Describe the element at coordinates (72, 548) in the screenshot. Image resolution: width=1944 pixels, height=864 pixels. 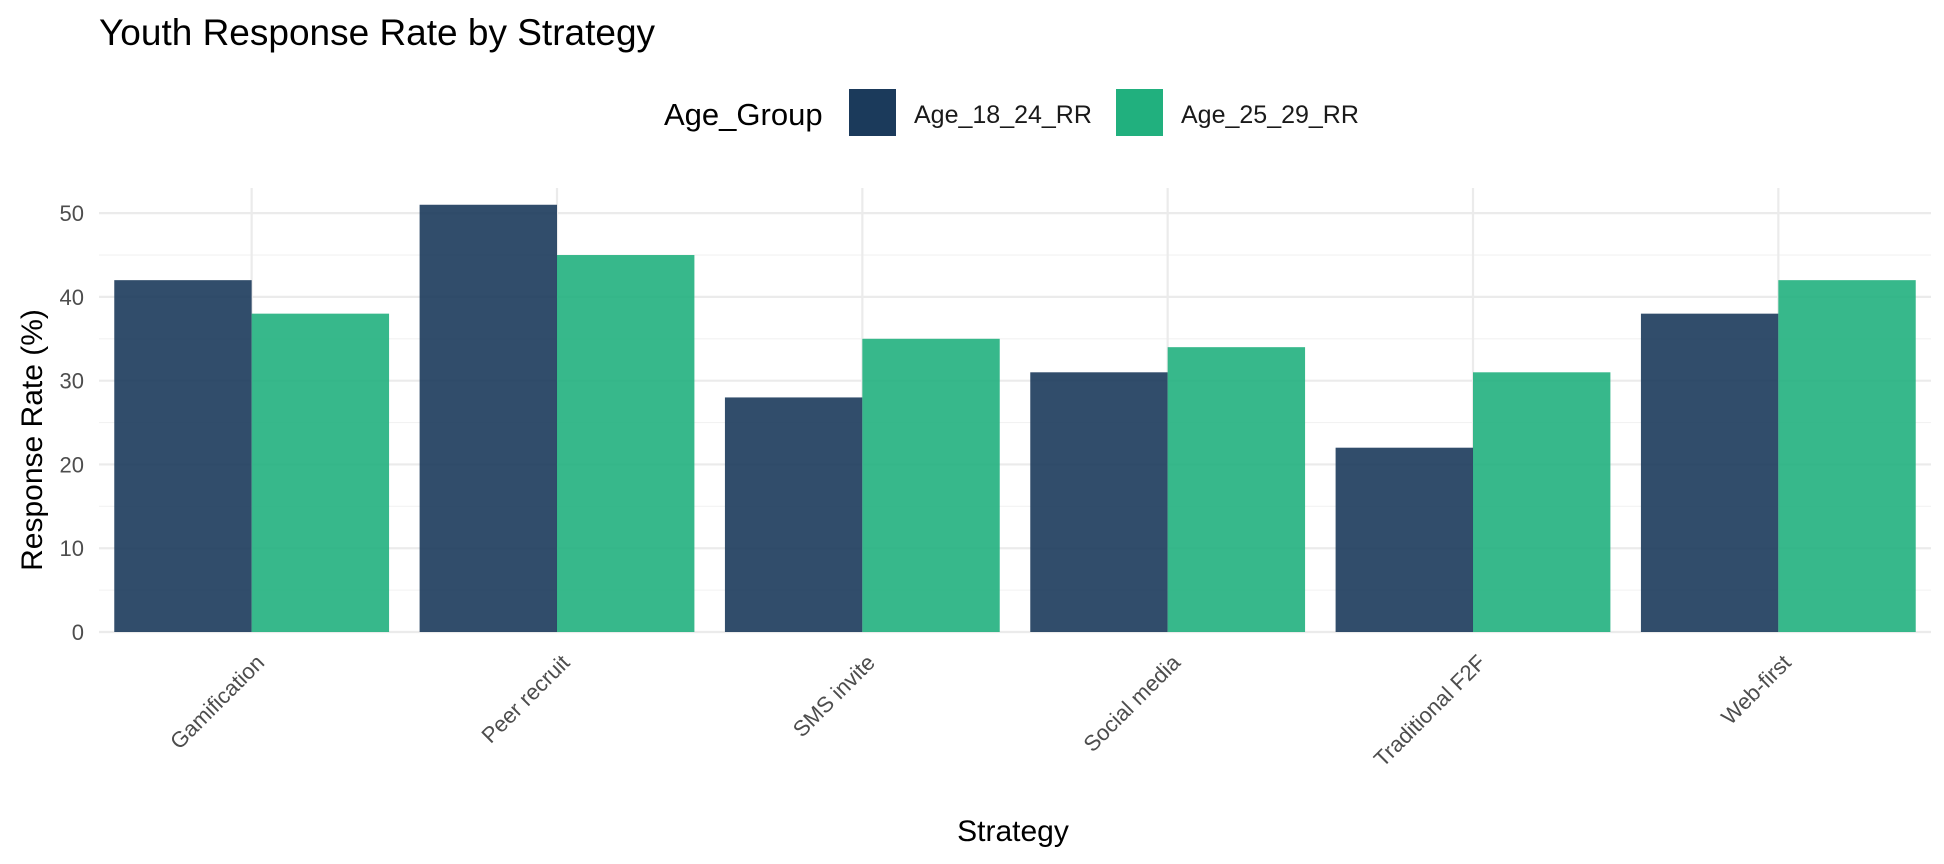
I see `y-tick-label: 10` at that location.